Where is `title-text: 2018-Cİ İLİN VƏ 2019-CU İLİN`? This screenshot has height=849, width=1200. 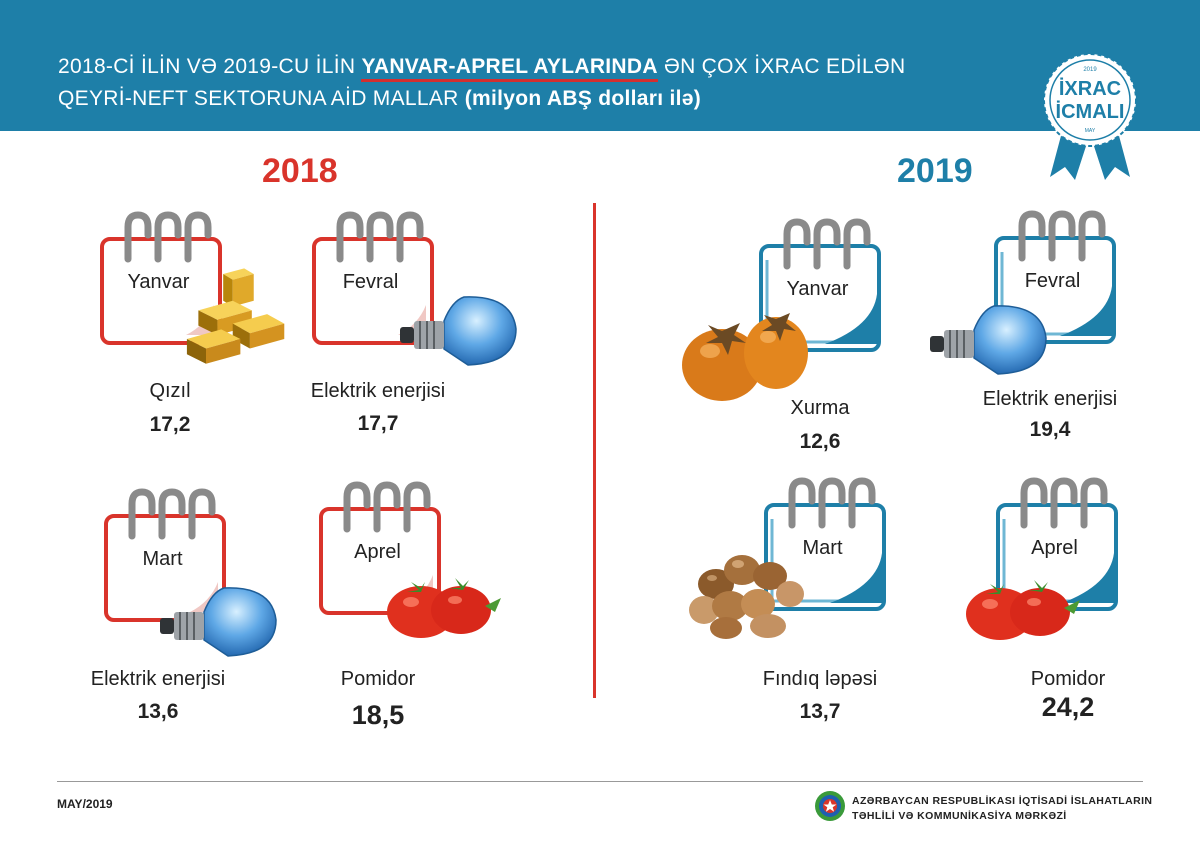
title-text: 2018-Cİ İLİN VƏ 2019-CU İLİN is located at coordinates (210, 66).